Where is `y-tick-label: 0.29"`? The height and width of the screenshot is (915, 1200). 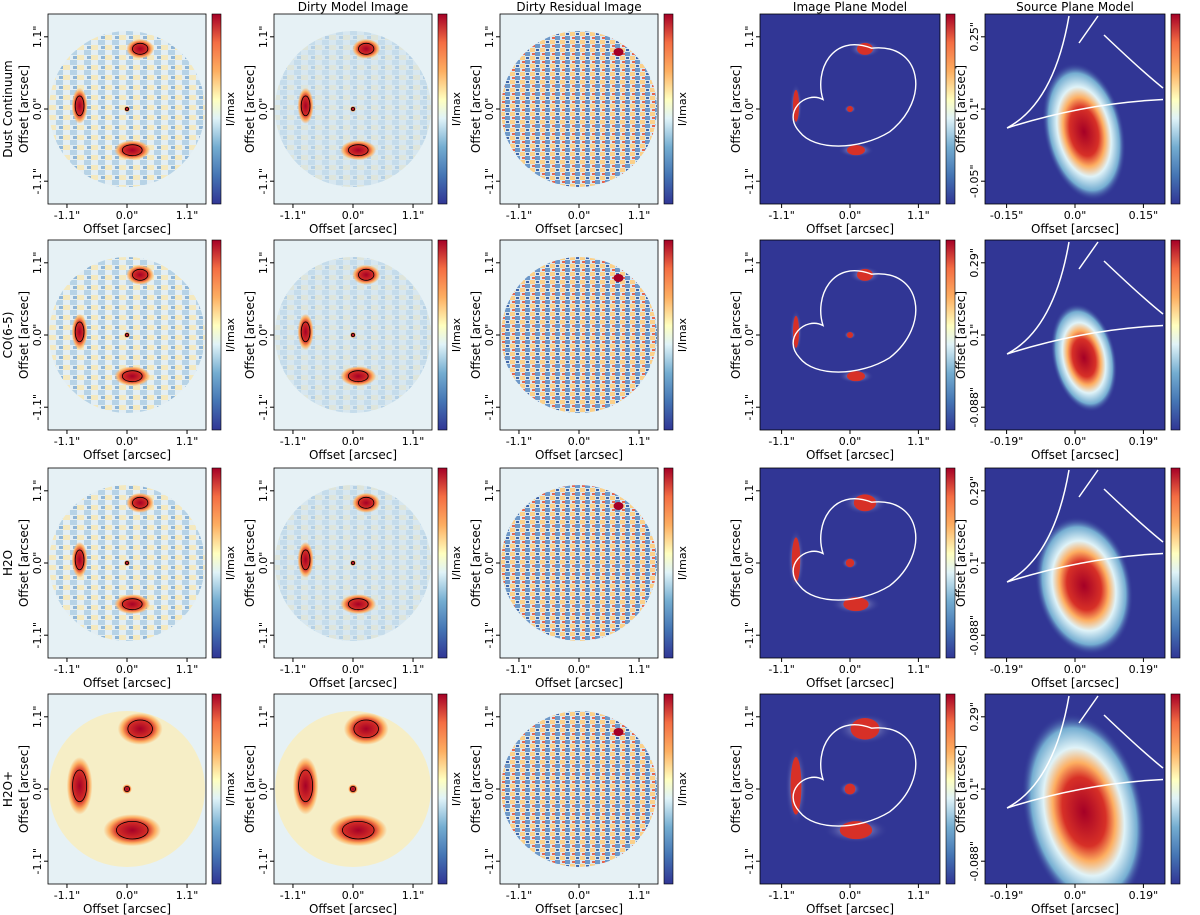 y-tick-label: 0.29" is located at coordinates (974, 263).